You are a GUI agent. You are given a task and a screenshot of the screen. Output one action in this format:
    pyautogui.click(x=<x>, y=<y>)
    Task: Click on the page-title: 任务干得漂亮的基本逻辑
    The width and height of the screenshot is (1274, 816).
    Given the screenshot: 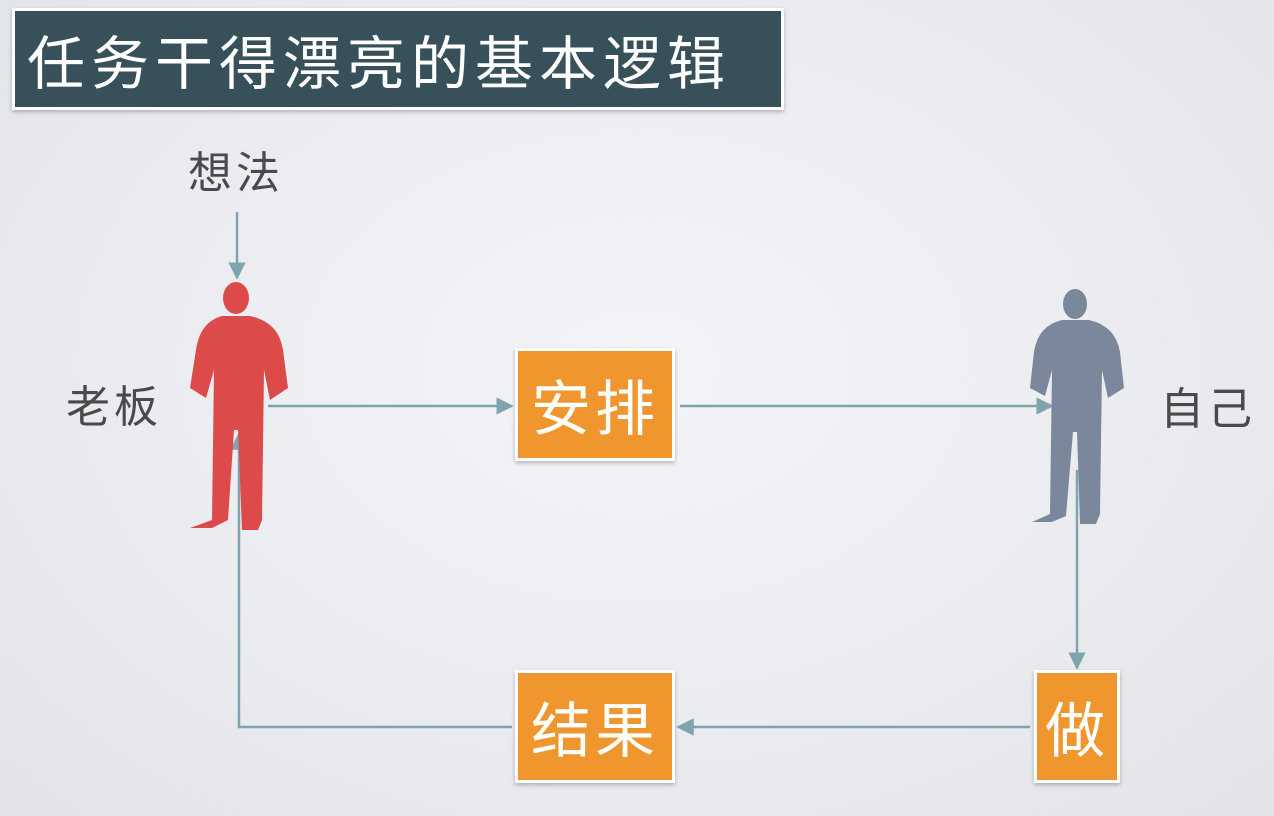 What is the action you would take?
    pyautogui.click(x=379, y=64)
    